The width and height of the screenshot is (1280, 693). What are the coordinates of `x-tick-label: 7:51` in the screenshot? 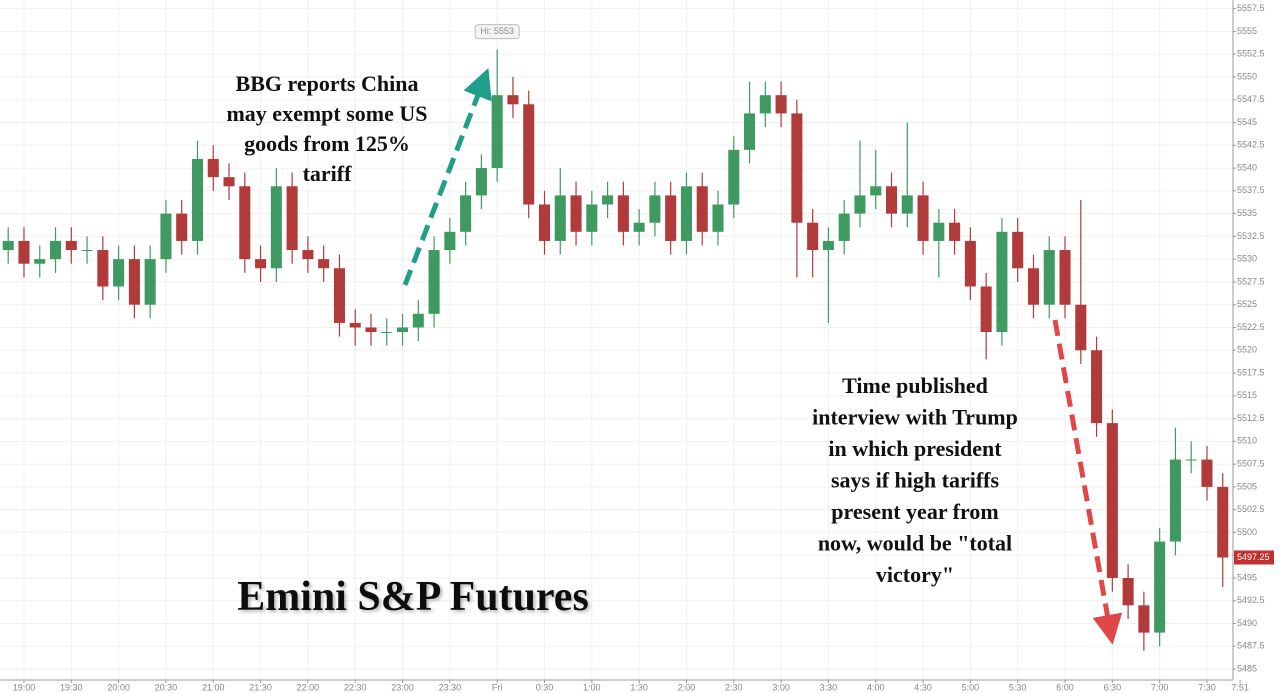 It's located at (1240, 687).